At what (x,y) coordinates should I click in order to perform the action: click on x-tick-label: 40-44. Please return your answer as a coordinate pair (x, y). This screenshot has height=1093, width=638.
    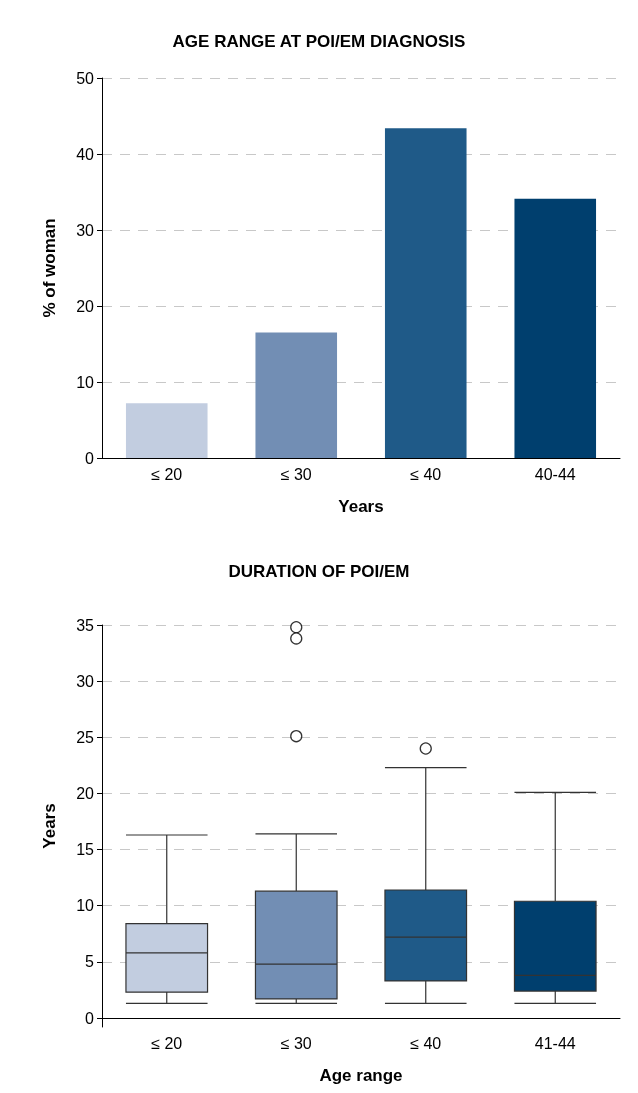
    Looking at the image, I should click on (555, 474).